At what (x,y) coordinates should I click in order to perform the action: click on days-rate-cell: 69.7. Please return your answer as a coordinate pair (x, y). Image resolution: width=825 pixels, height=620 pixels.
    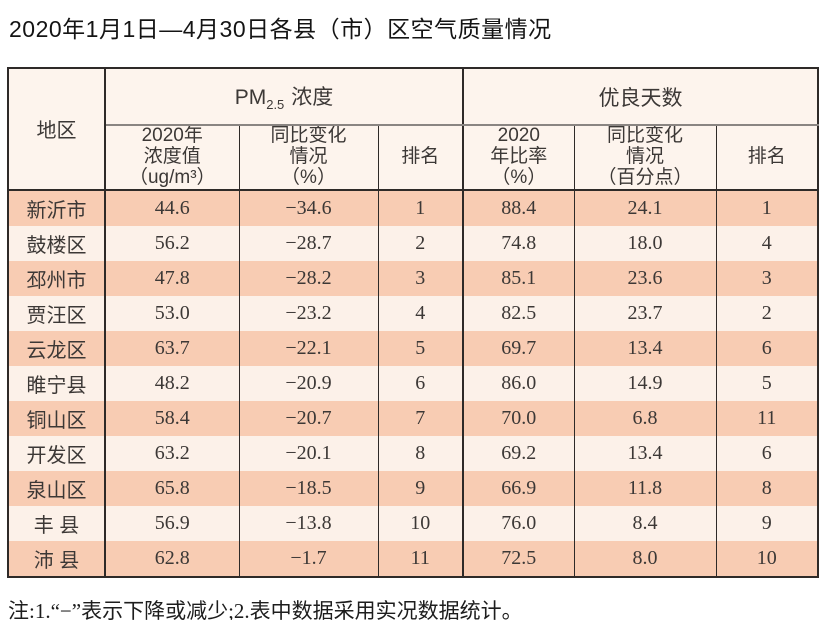
    Looking at the image, I should click on (519, 348).